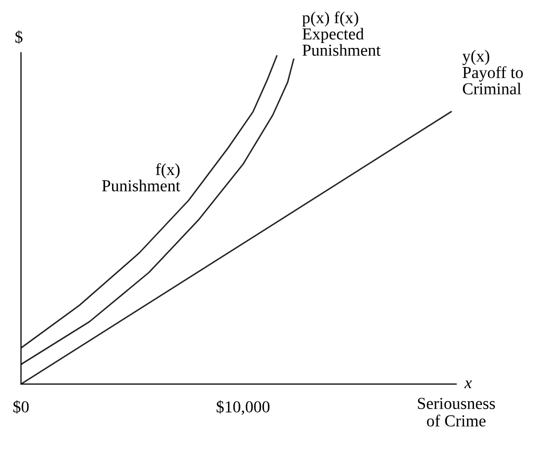 Image resolution: width=544 pixels, height=454 pixels. Describe the element at coordinates (456, 412) in the screenshot. I see `x-axis-title: Seriousness of Crime` at that location.